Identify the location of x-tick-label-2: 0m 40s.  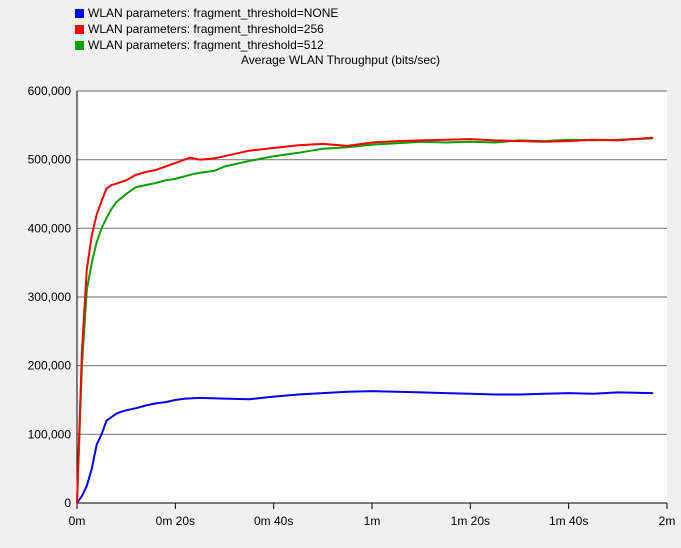
(273, 521).